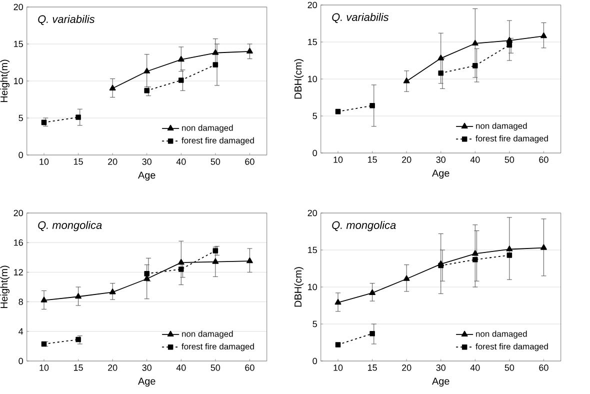  I want to click on y-tick-label: 16, so click(18, 242).